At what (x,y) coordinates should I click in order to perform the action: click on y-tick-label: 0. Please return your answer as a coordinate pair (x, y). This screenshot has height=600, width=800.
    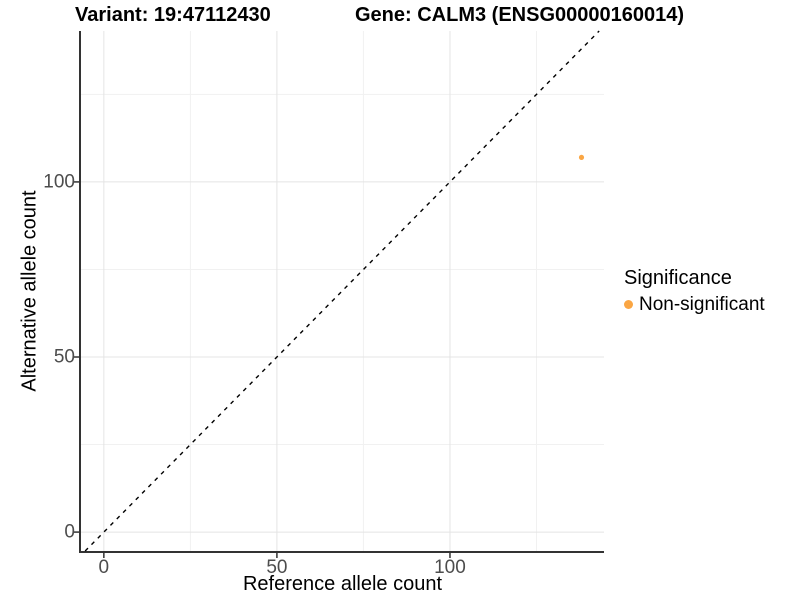
    Looking at the image, I should click on (69, 532).